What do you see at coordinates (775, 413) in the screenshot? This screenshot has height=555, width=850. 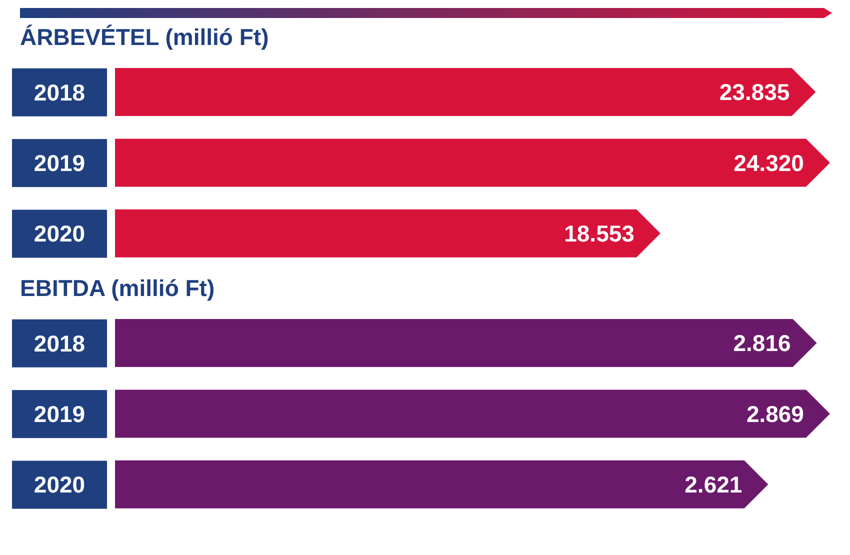 I see `data-label: 2.869` at bounding box center [775, 413].